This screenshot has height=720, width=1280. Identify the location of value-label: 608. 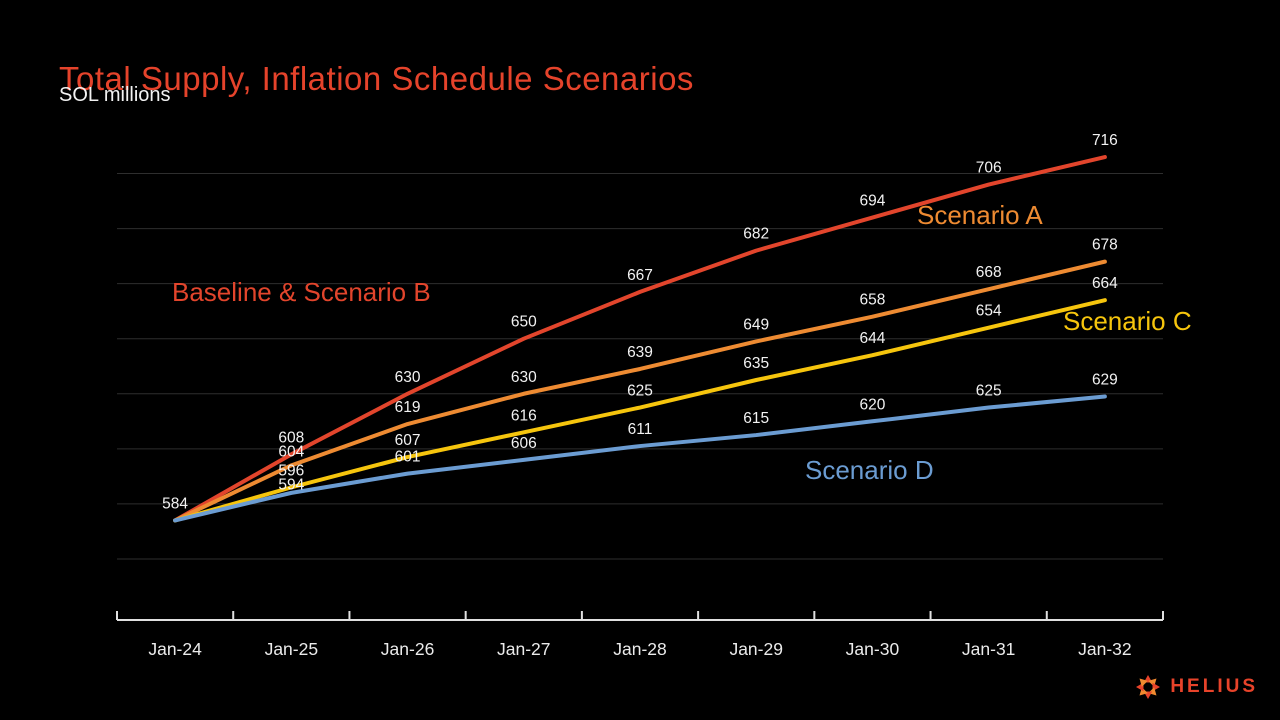
(291, 437).